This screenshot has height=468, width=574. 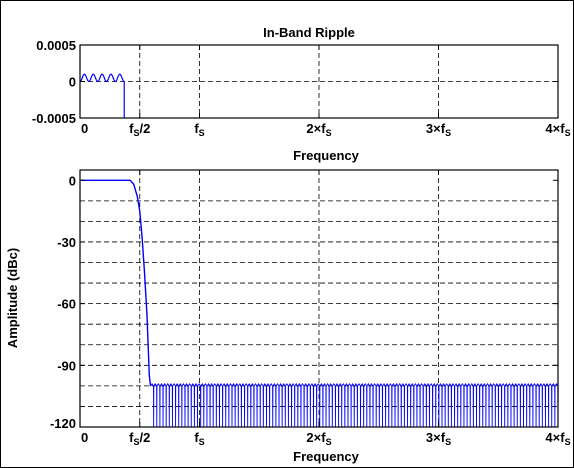 What do you see at coordinates (309, 32) in the screenshot?
I see `ripple-chart-title: In-Band Ripple` at bounding box center [309, 32].